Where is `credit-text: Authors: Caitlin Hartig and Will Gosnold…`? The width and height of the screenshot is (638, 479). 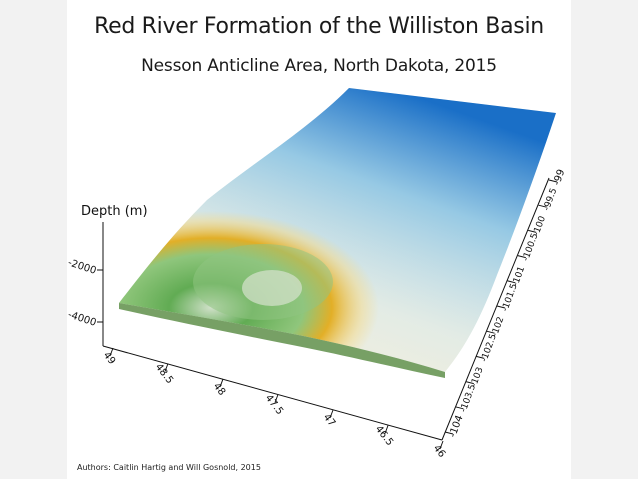
credit-text: Authors: Caitlin Hartig and Will Gosnold… is located at coordinates (169, 467).